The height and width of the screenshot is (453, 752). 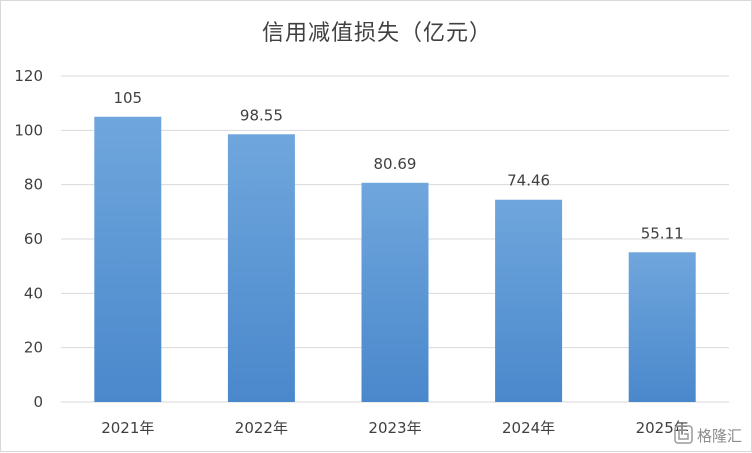 I want to click on data-label: 74.46, so click(x=528, y=181).